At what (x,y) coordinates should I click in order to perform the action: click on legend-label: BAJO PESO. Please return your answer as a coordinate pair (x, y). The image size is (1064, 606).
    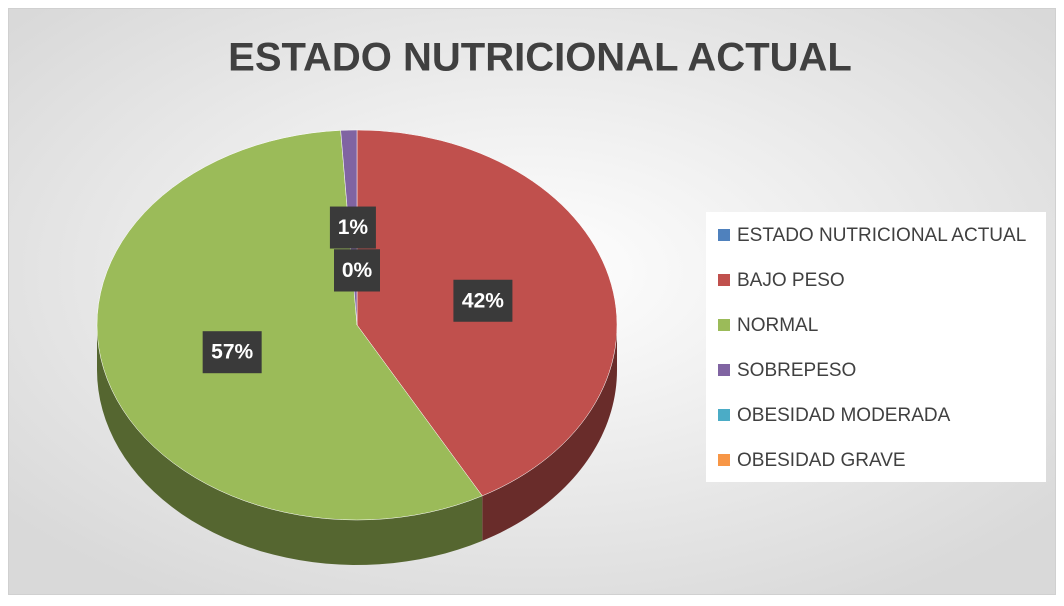
    Looking at the image, I should click on (791, 280).